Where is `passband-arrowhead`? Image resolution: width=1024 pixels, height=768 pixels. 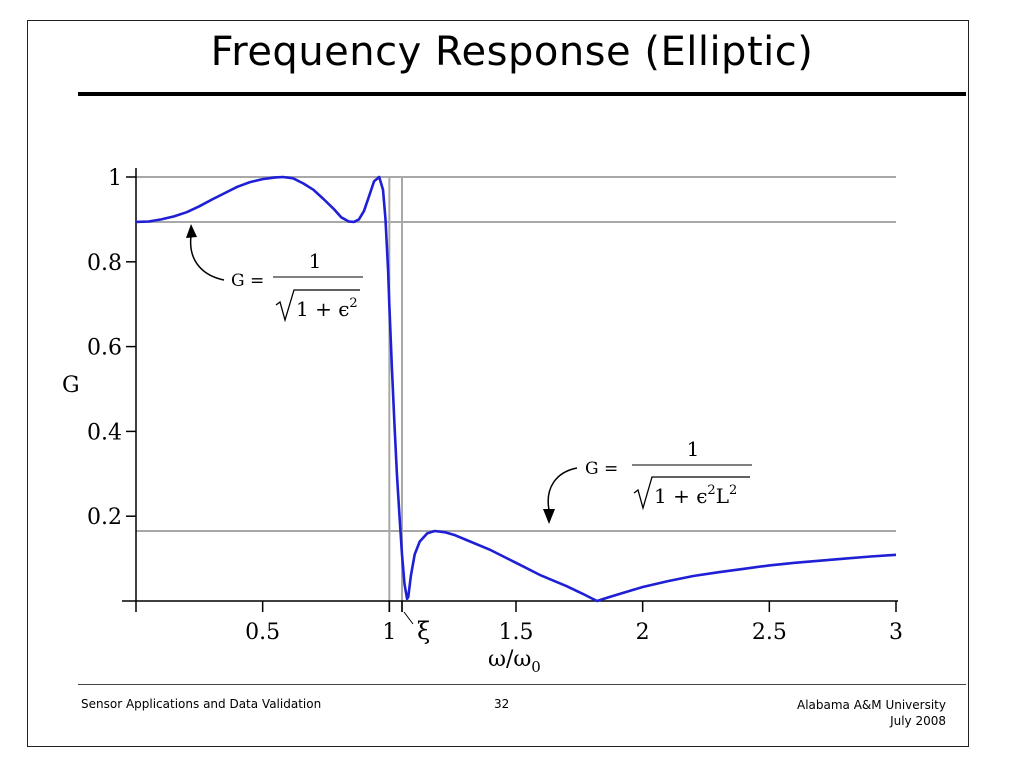
passband-arrowhead is located at coordinates (191, 231).